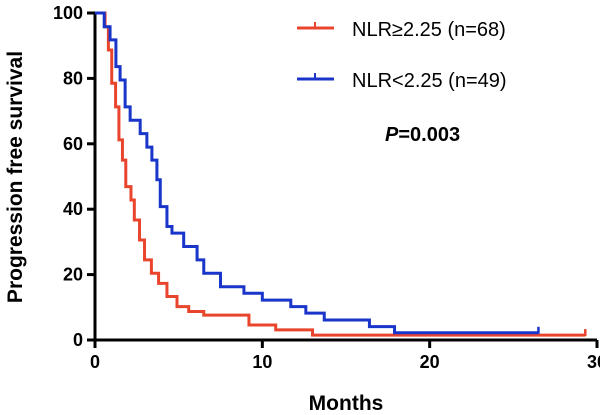  What do you see at coordinates (429, 30) in the screenshot?
I see `legend-label-high-nlr: NLR≥2.25 (n=68)` at bounding box center [429, 30].